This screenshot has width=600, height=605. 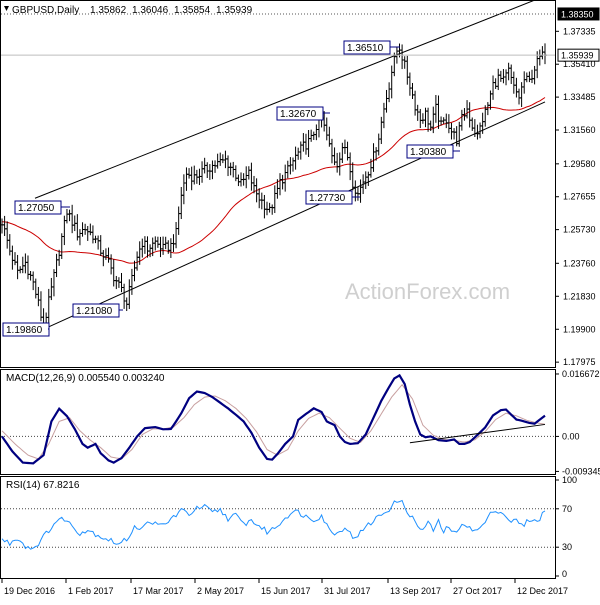 What do you see at coordinates (303, 113) in the screenshot?
I see `annotation-label: 1.32670` at bounding box center [303, 113].